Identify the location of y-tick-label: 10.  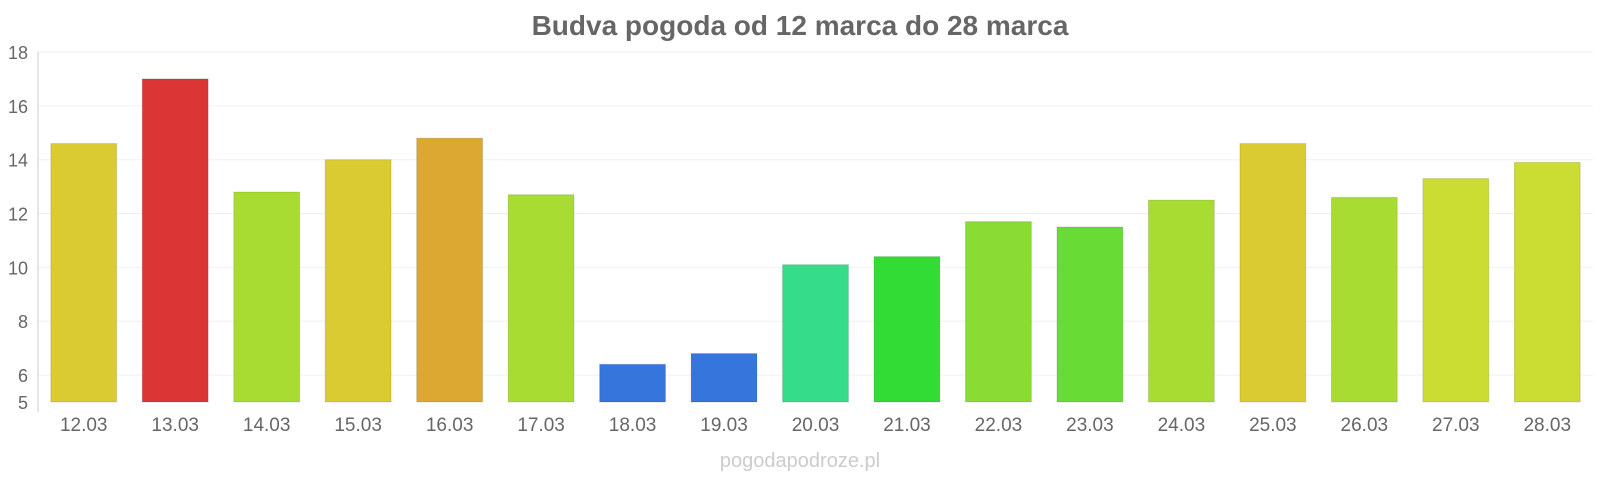
(18, 268).